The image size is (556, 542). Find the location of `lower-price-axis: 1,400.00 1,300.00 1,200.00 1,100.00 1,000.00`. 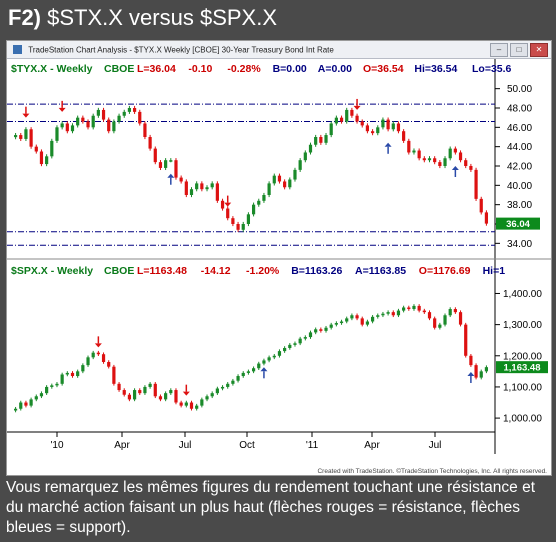

lower-price-axis: 1,400.00 1,300.00 1,200.00 1,100.00 1,000.00 is located at coordinates (518, 357).